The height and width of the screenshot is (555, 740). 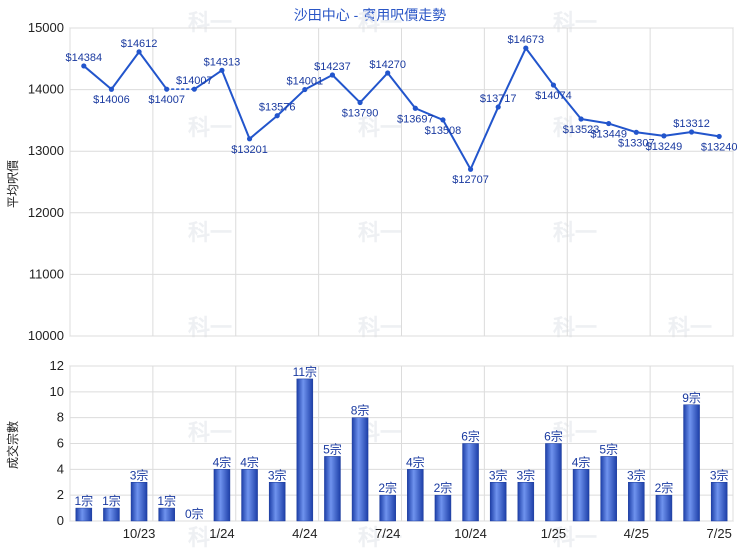 I want to click on volume-bar-label: 5宗, so click(x=332, y=448).